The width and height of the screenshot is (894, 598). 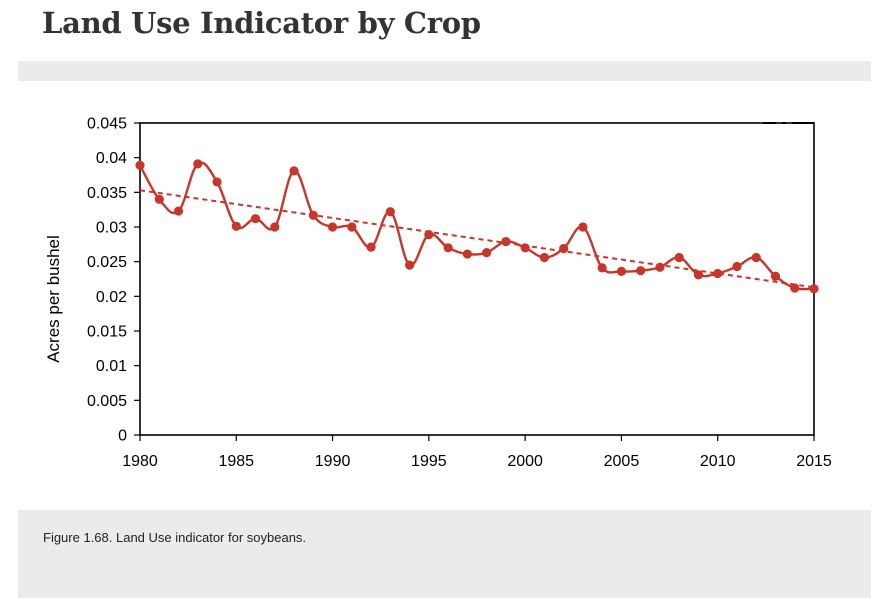 I want to click on data-point-2009, so click(x=698, y=275).